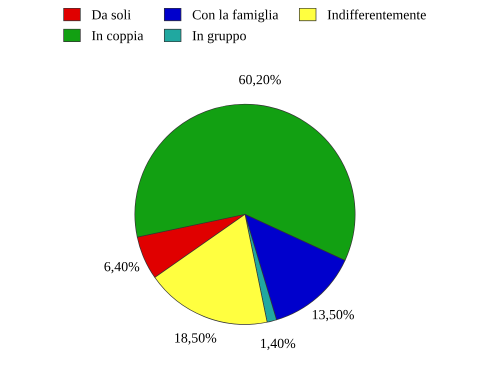  Describe the element at coordinates (122, 268) in the screenshot. I see `data-label: 6,40%` at that location.